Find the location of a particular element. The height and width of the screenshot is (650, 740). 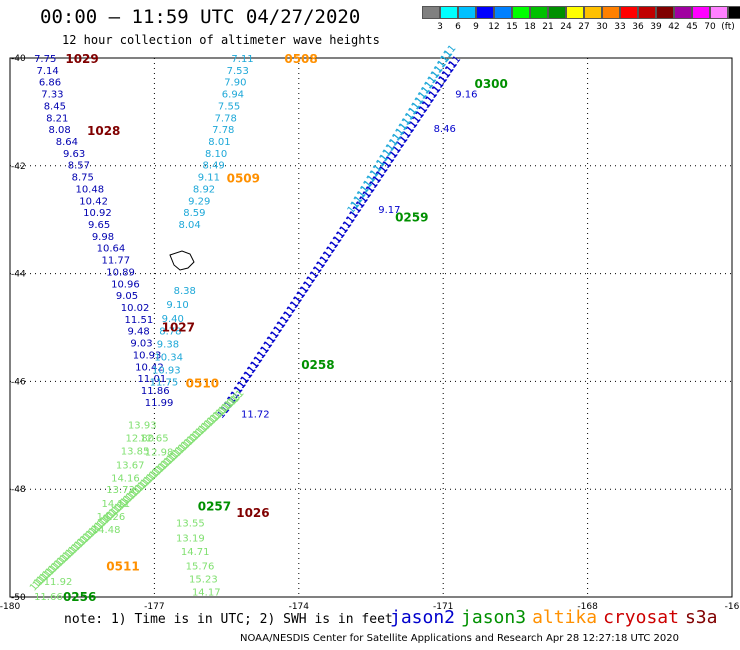

cryosat-value-label: 7.14 is located at coordinates (47, 71).